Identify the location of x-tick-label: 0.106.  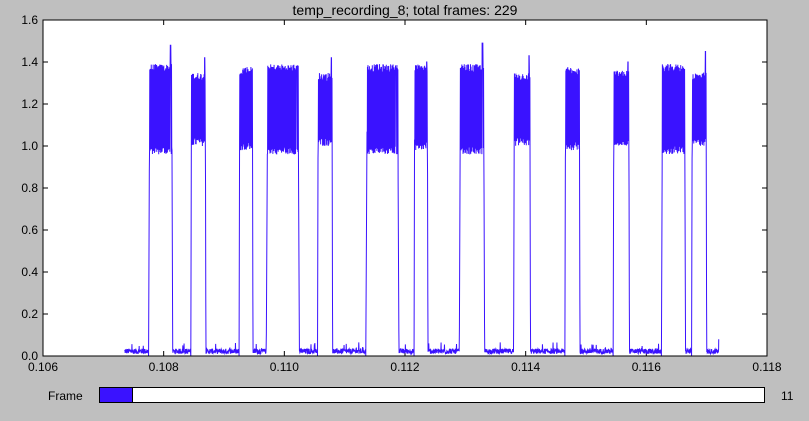
(43, 367).